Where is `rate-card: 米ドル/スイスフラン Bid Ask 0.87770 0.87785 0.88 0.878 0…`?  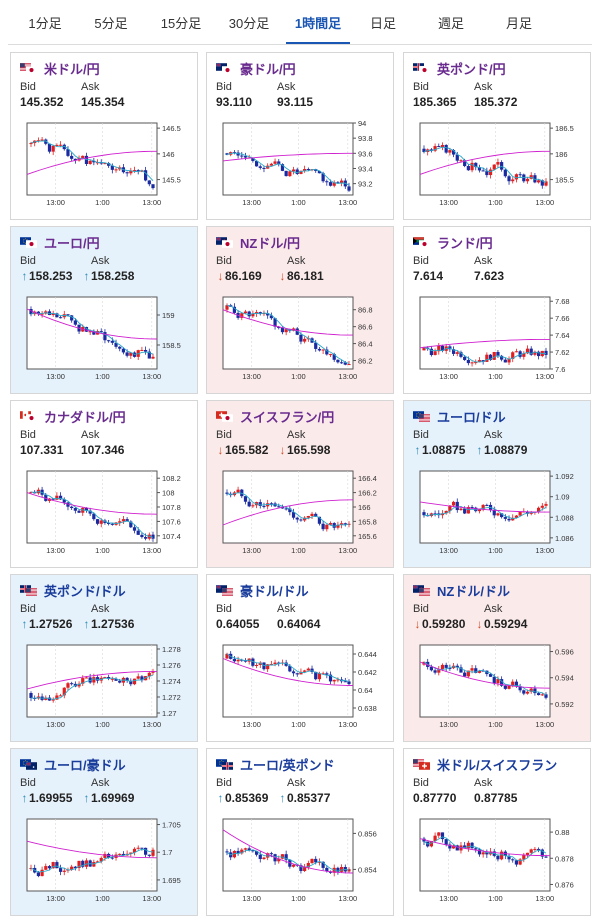 rate-card: 米ドル/スイスフラン Bid Ask 0.87770 0.87785 0.88 0.878 0… is located at coordinates (497, 832).